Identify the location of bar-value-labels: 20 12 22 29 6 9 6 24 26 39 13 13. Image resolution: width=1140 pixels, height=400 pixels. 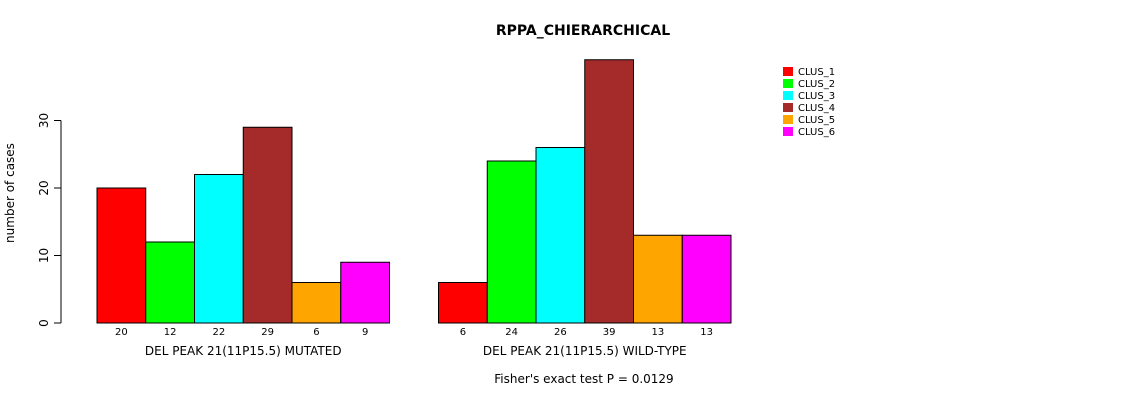
(414, 332).